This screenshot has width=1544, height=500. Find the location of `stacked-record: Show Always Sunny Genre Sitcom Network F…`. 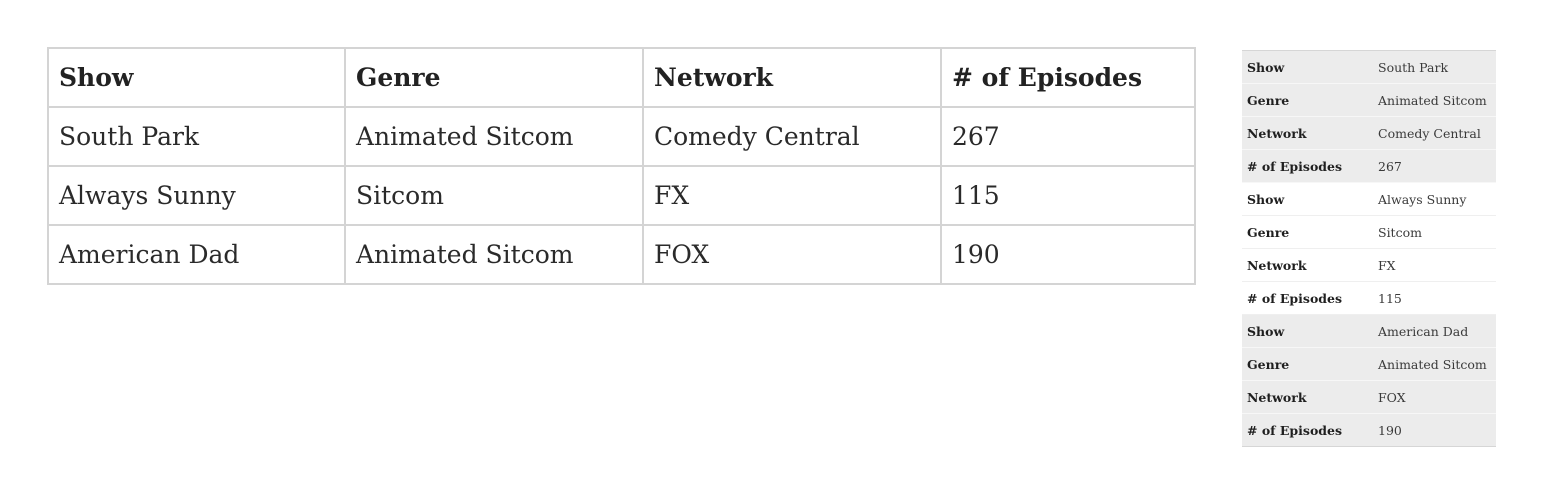

stacked-record: Show Always Sunny Genre Sitcom Network F… is located at coordinates (1369, 248).